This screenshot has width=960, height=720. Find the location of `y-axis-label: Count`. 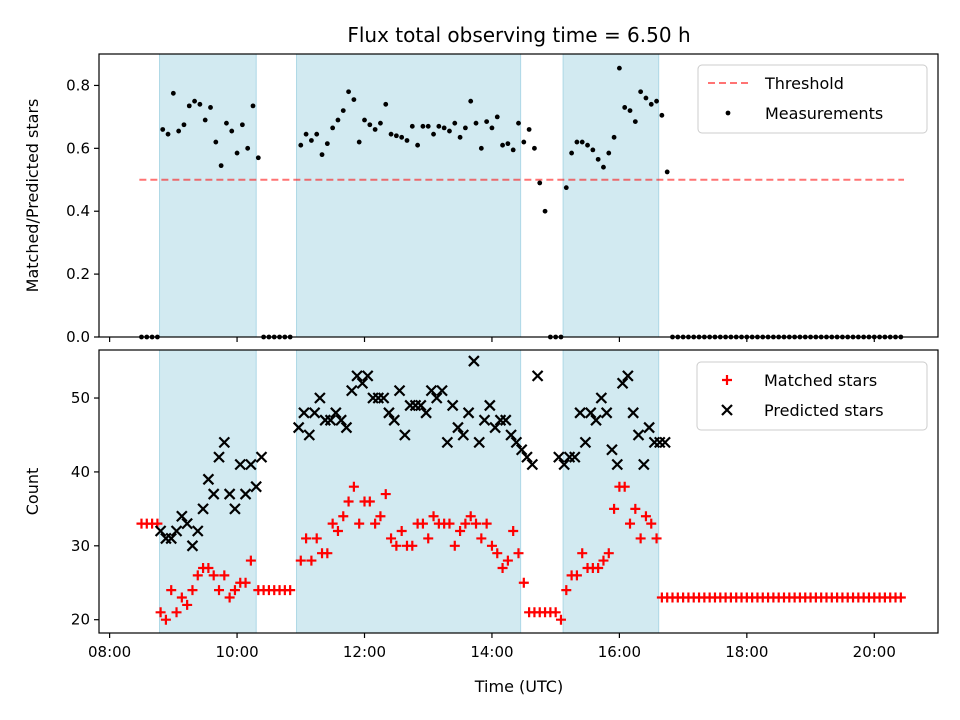

y-axis-label: Count is located at coordinates (32, 492).